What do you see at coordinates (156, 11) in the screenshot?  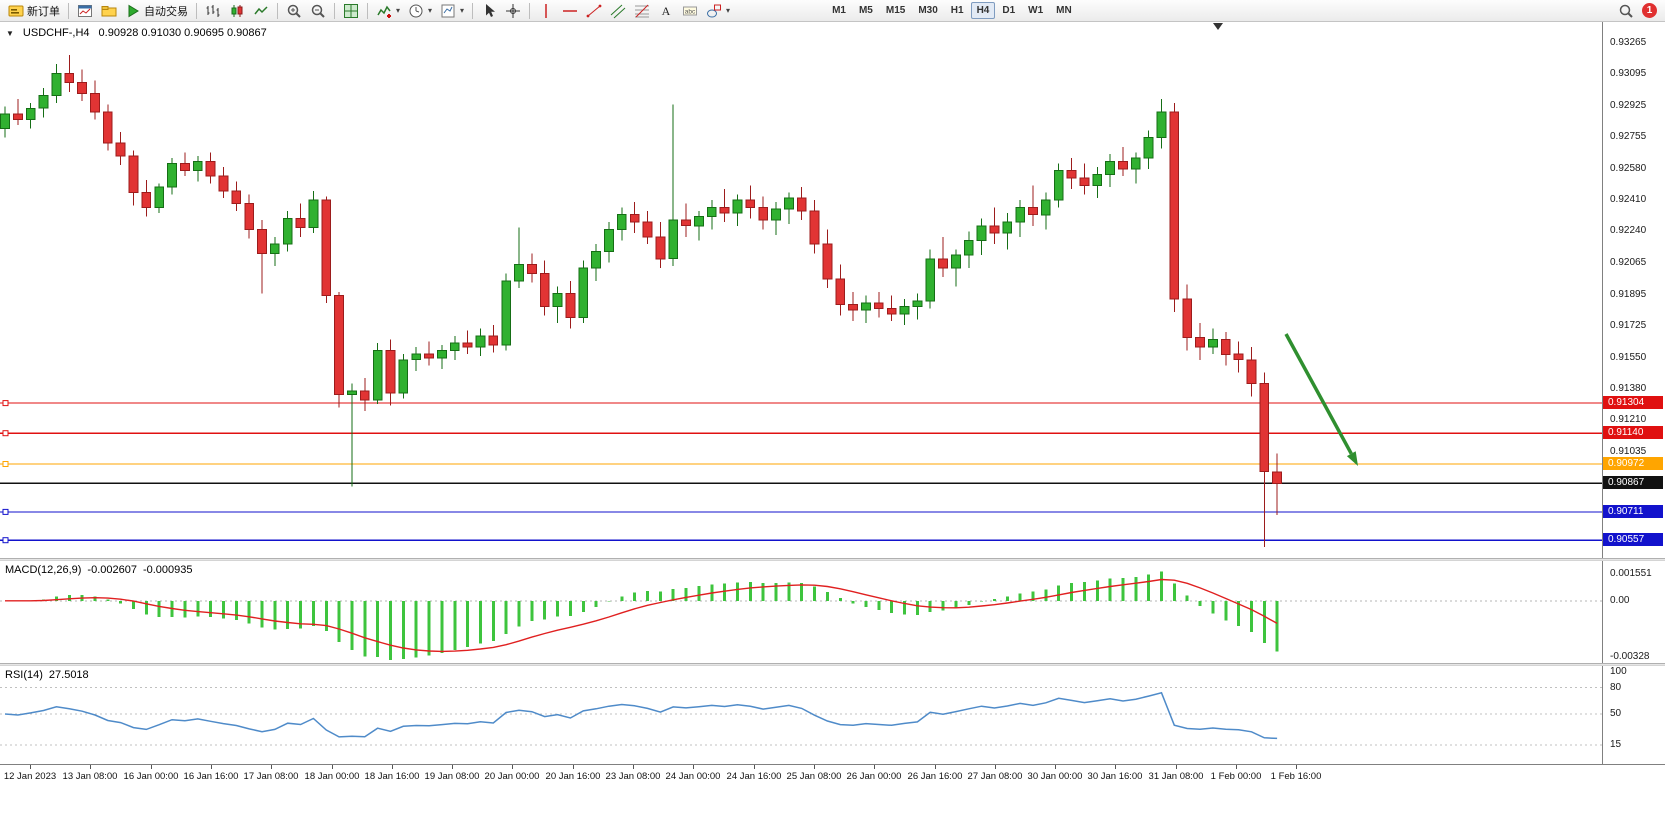 I see `auto-trading-button: 自动交易` at bounding box center [156, 11].